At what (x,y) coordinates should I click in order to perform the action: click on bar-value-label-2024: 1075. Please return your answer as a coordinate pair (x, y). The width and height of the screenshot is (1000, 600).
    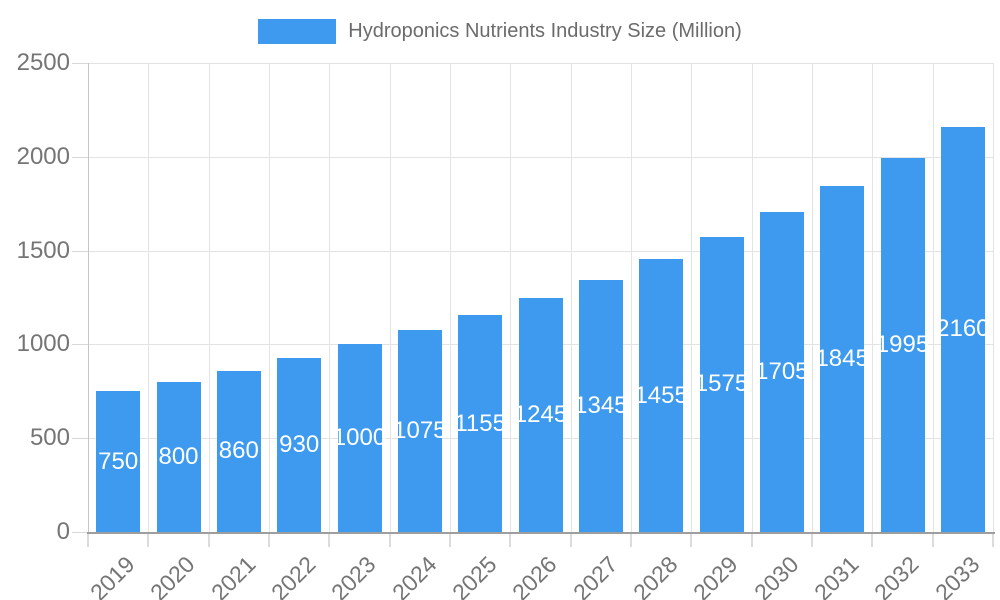
    Looking at the image, I should click on (420, 431).